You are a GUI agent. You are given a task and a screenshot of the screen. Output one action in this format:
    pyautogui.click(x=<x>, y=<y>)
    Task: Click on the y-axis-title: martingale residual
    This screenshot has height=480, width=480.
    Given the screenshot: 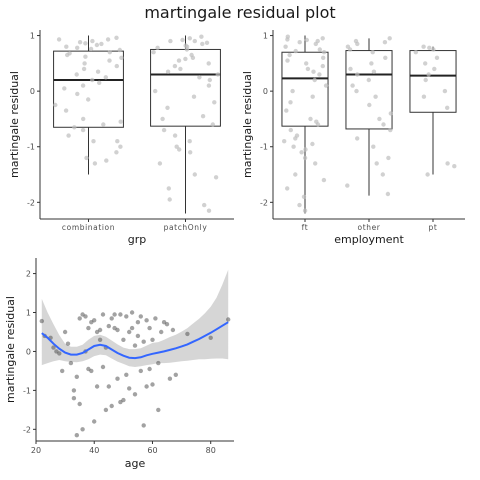 What is the action you would take?
    pyautogui.click(x=247, y=124)
    